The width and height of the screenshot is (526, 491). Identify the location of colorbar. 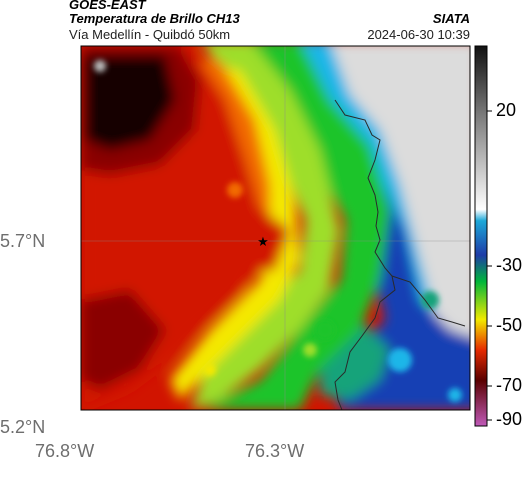
(481, 236).